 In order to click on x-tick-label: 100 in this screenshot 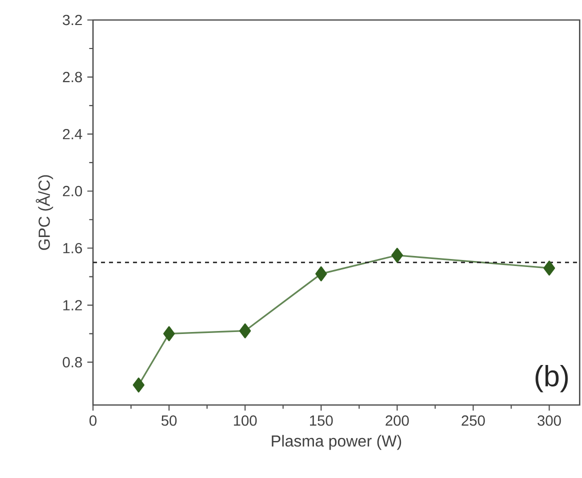, I will do `click(245, 420)`.